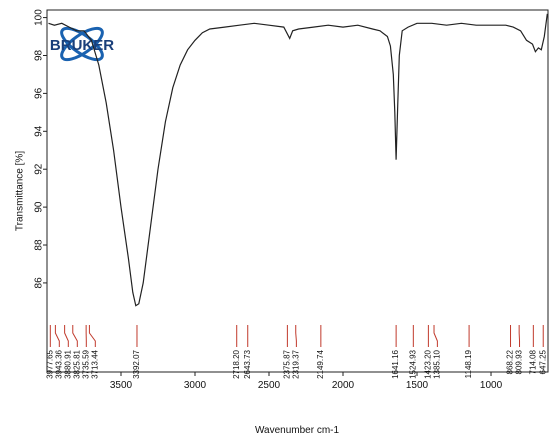 This screenshot has width=552, height=441. Describe the element at coordinates (39, 207) in the screenshot. I see `y-tick-label: 90` at that location.